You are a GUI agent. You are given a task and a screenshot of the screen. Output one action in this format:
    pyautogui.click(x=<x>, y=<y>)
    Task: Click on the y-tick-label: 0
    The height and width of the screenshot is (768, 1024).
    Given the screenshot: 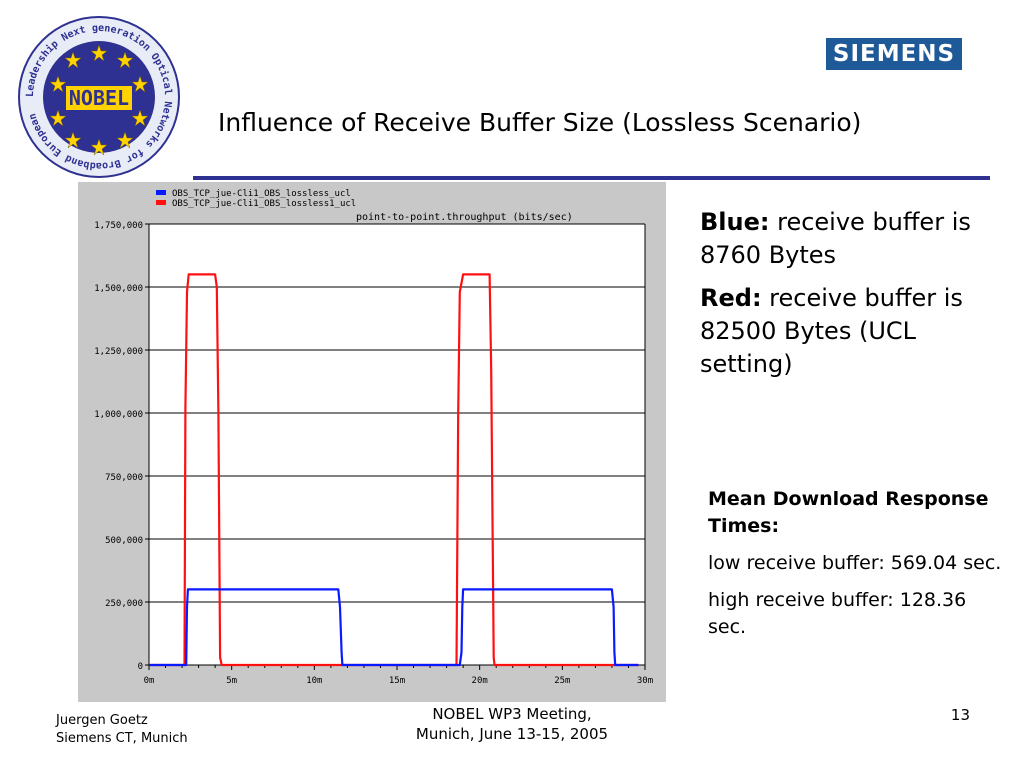 What is the action you would take?
    pyautogui.click(x=140, y=667)
    